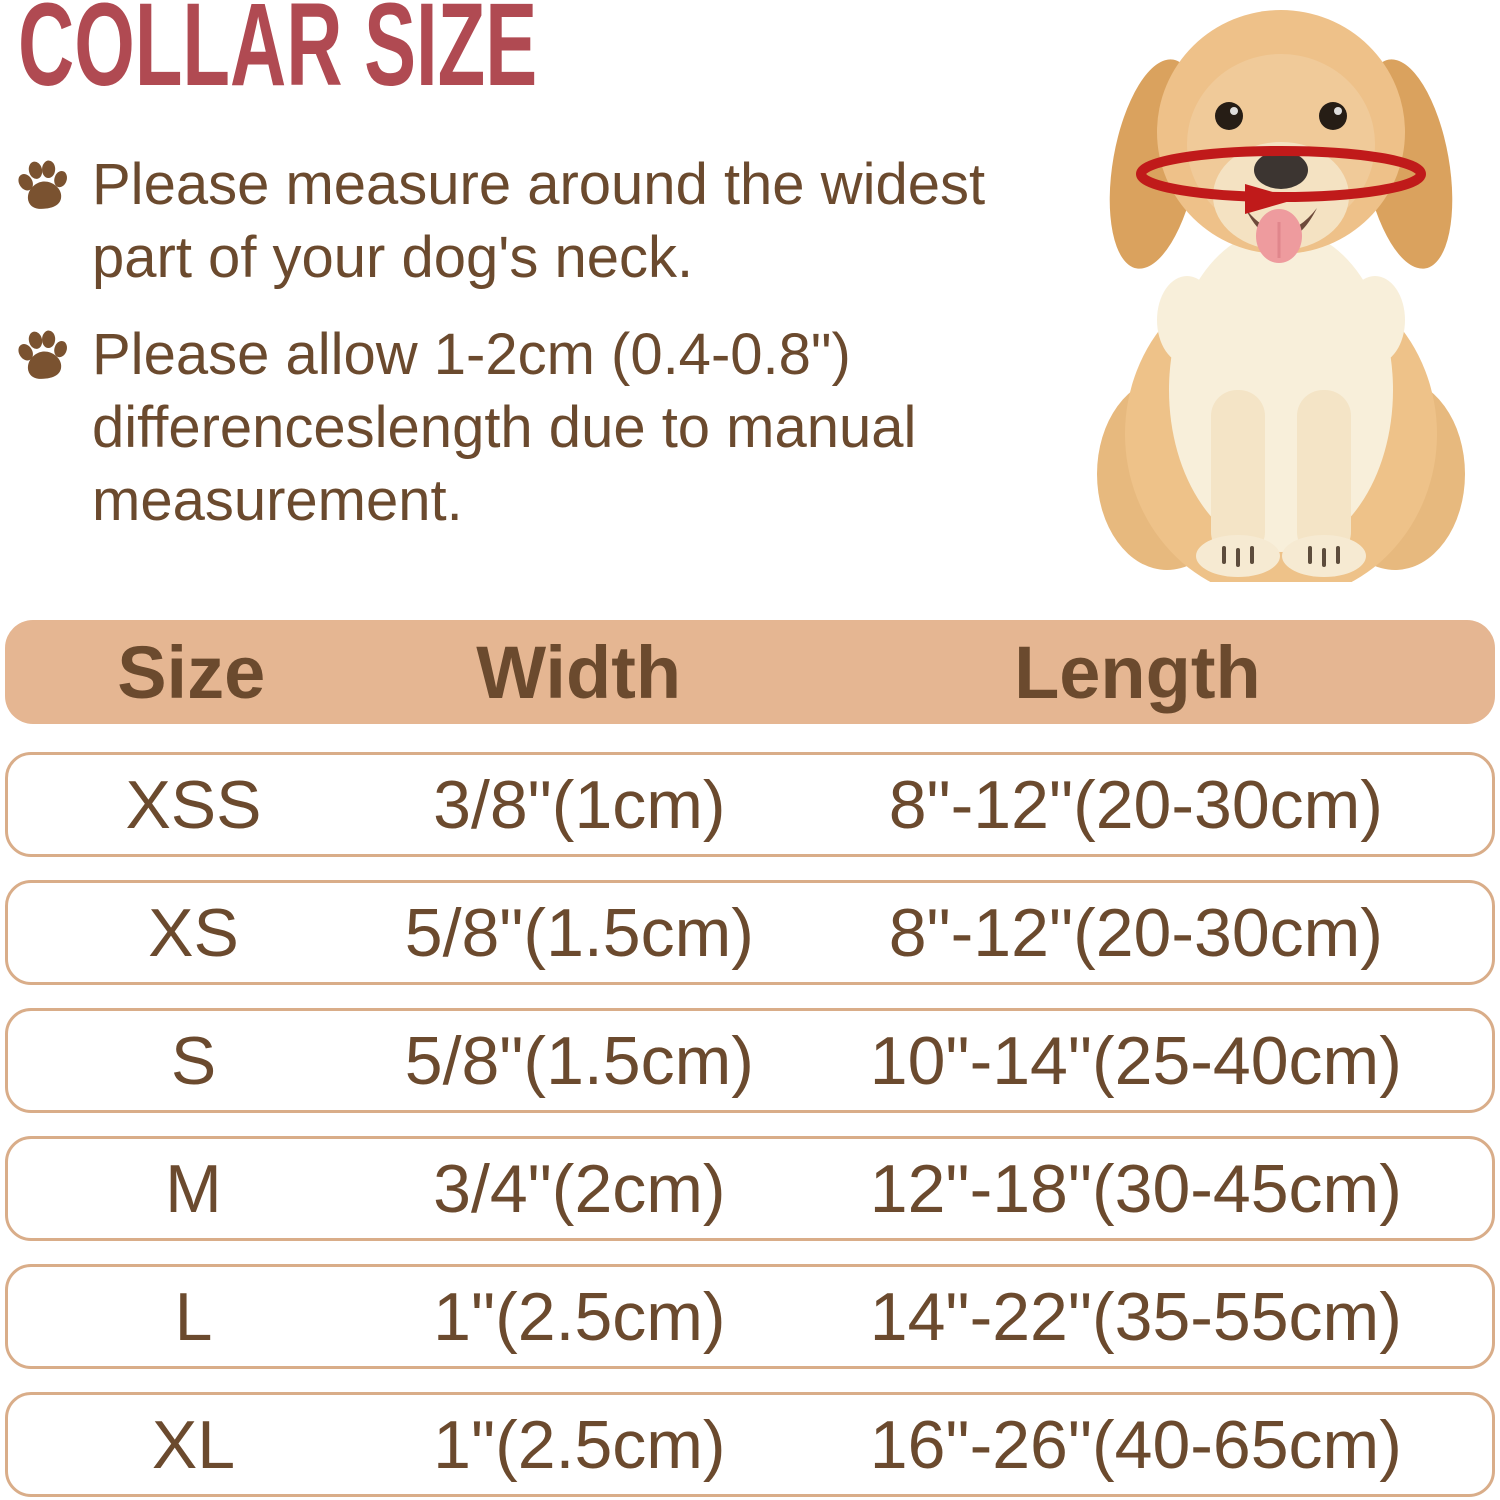  I want to click on cell-length: 16"-26"(40-65cm), so click(1135, 1444).